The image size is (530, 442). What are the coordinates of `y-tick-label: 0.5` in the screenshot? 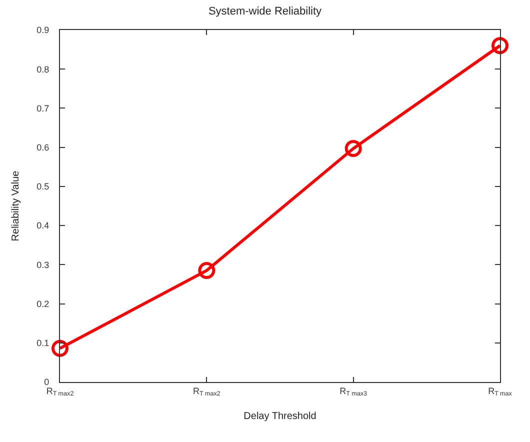 It's located at (43, 187).